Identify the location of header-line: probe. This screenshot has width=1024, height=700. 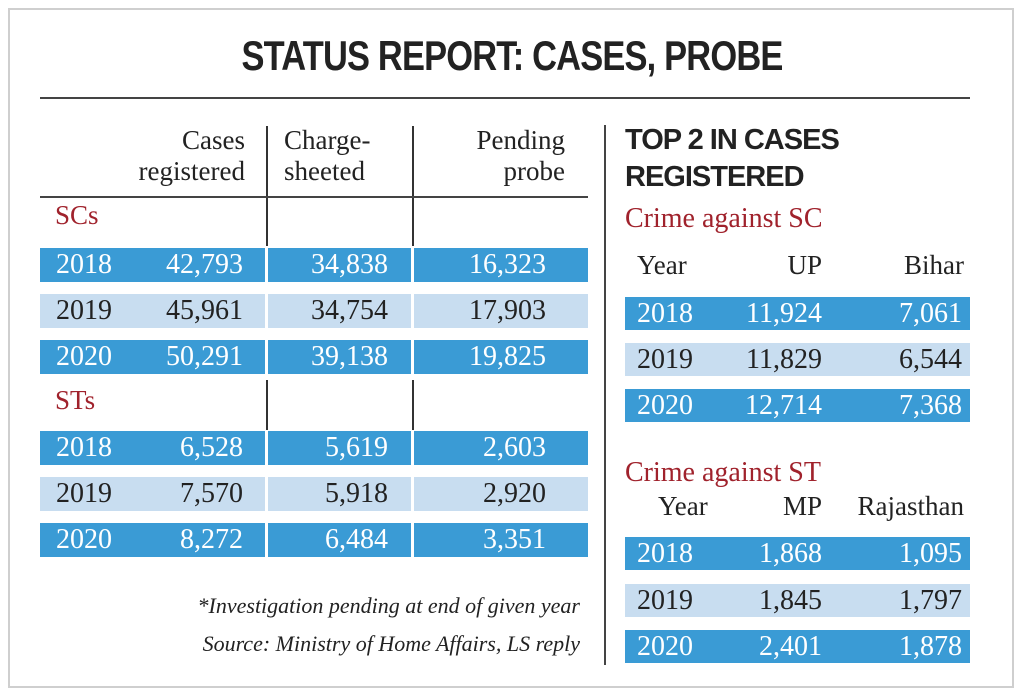
(534, 171).